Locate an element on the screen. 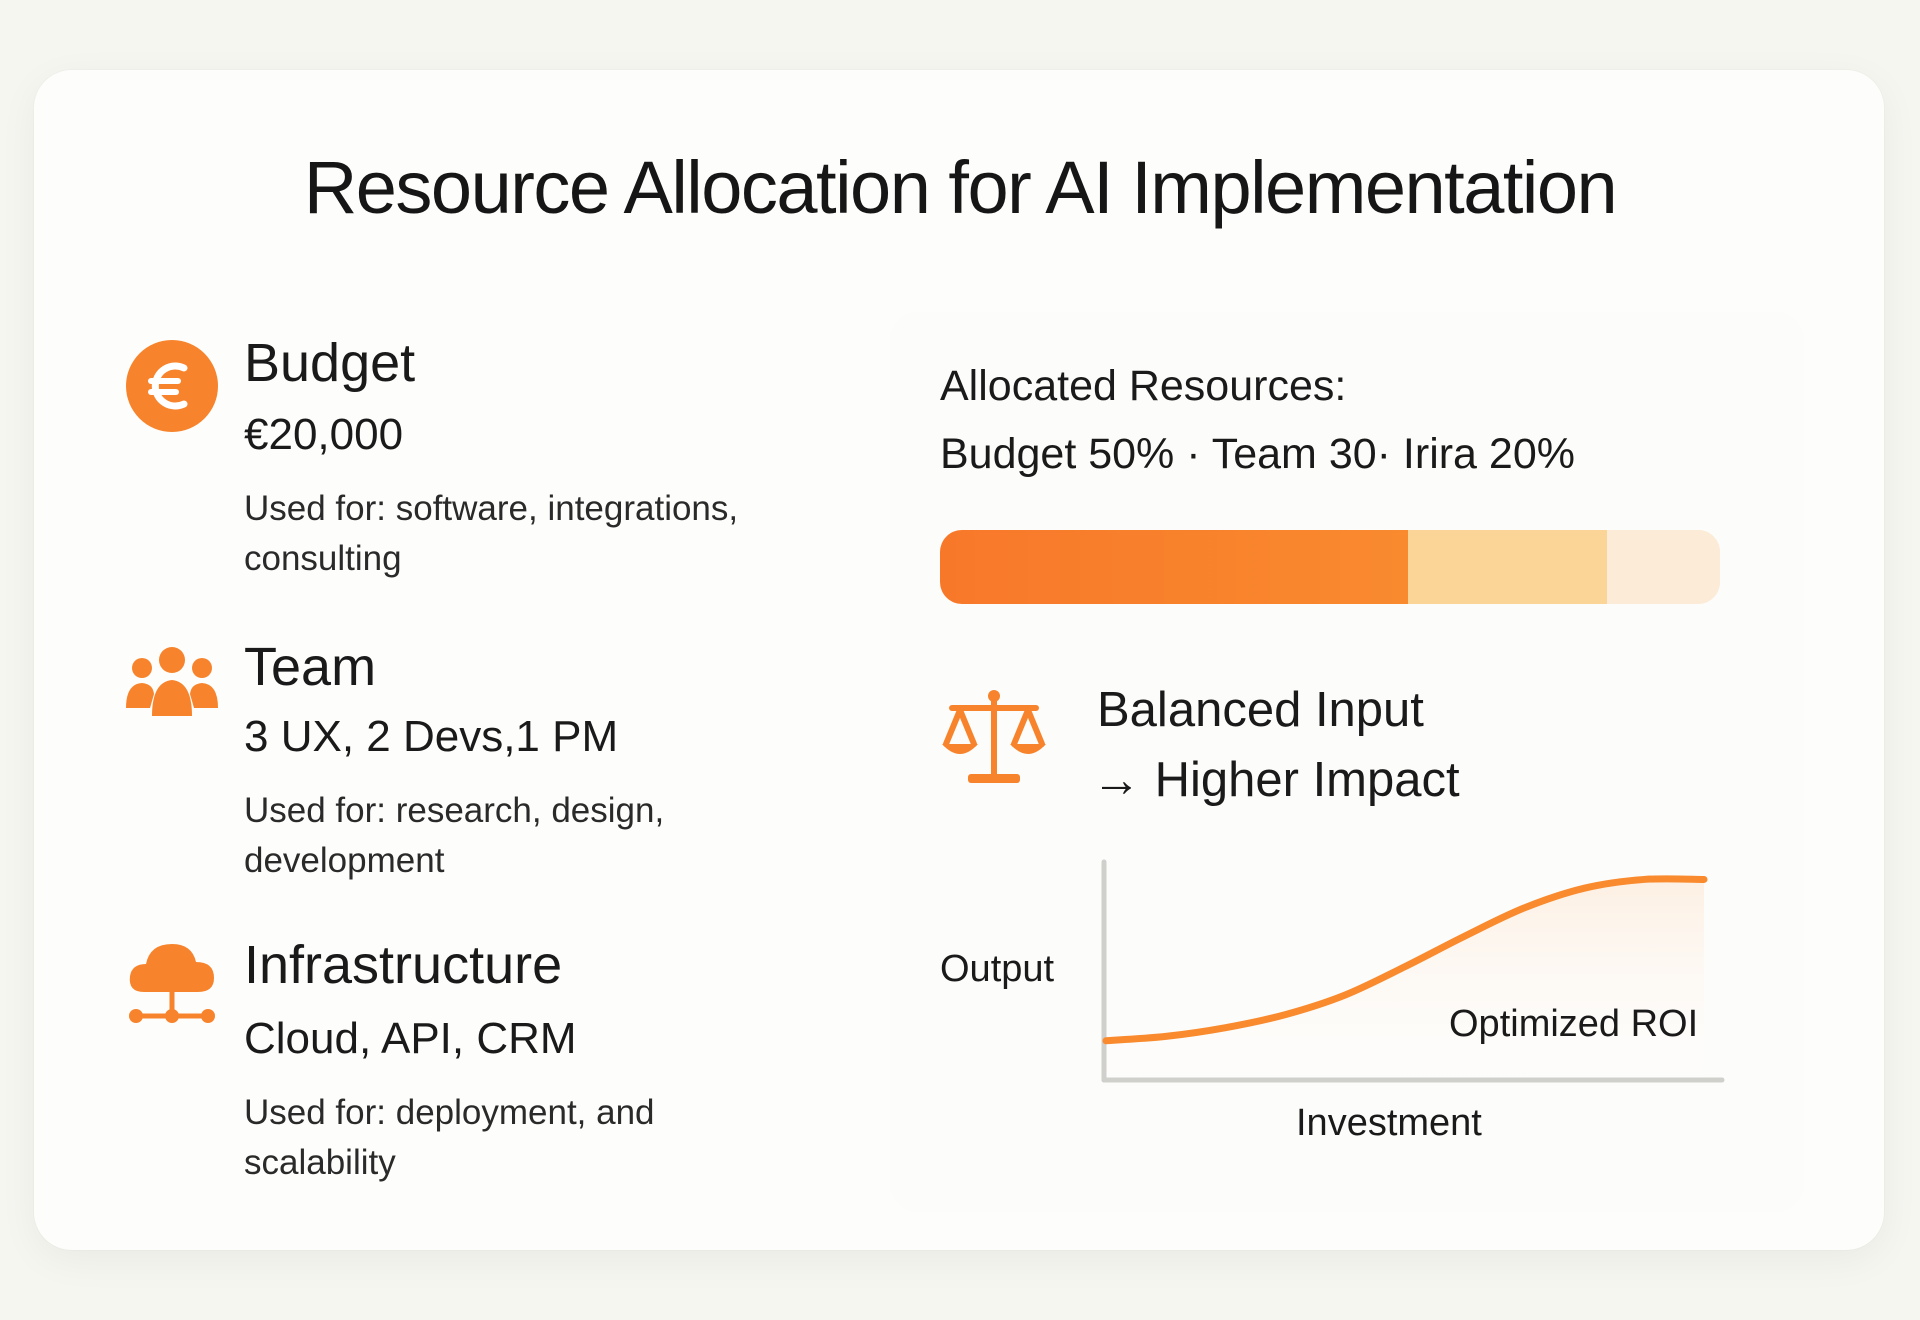  team-title: Team is located at coordinates (310, 667).